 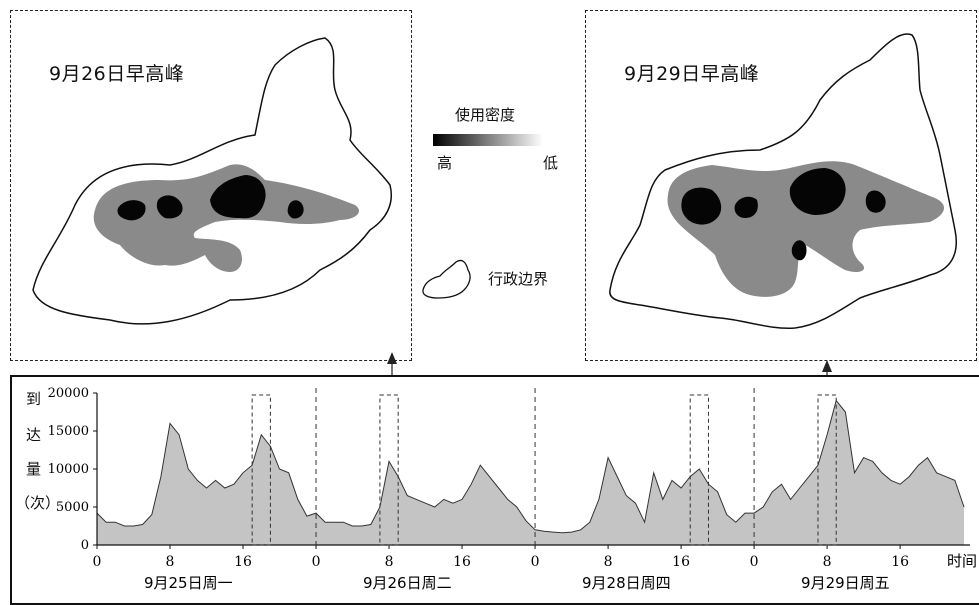 What do you see at coordinates (85, 545) in the screenshot?
I see `y-tick-label: 0` at bounding box center [85, 545].